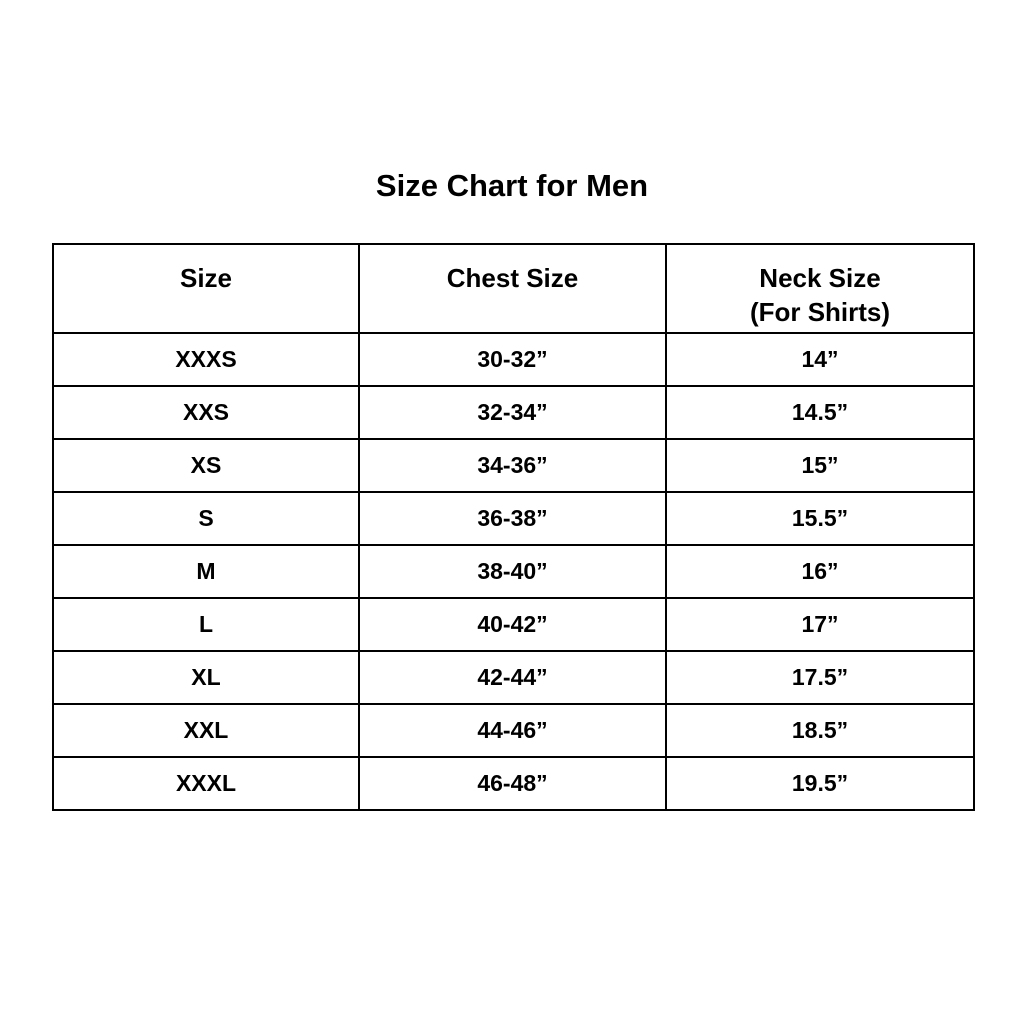  I want to click on chest-size-cell: 46-48”, so click(512, 783).